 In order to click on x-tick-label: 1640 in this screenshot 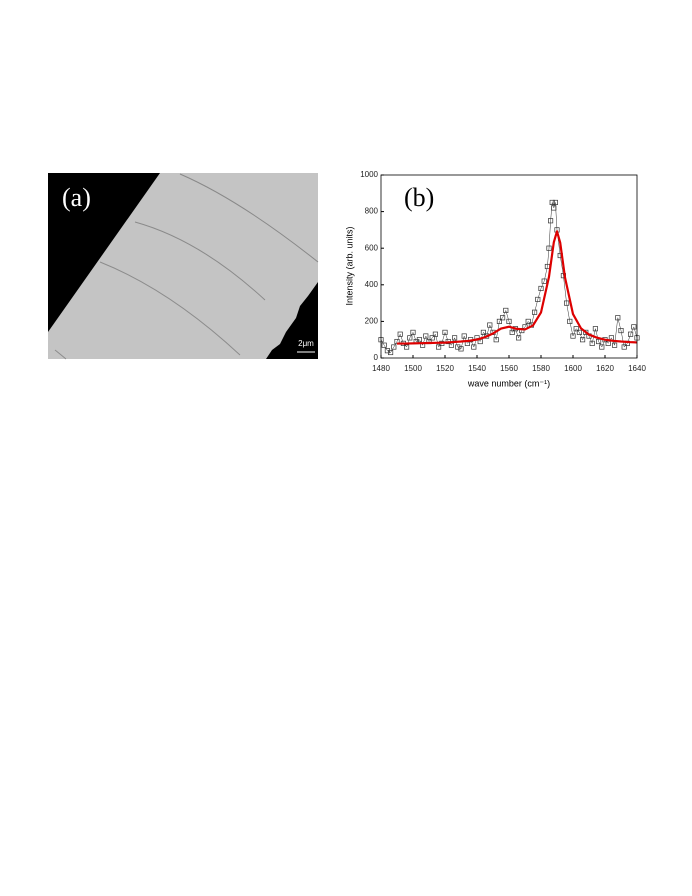, I will do `click(637, 368)`.